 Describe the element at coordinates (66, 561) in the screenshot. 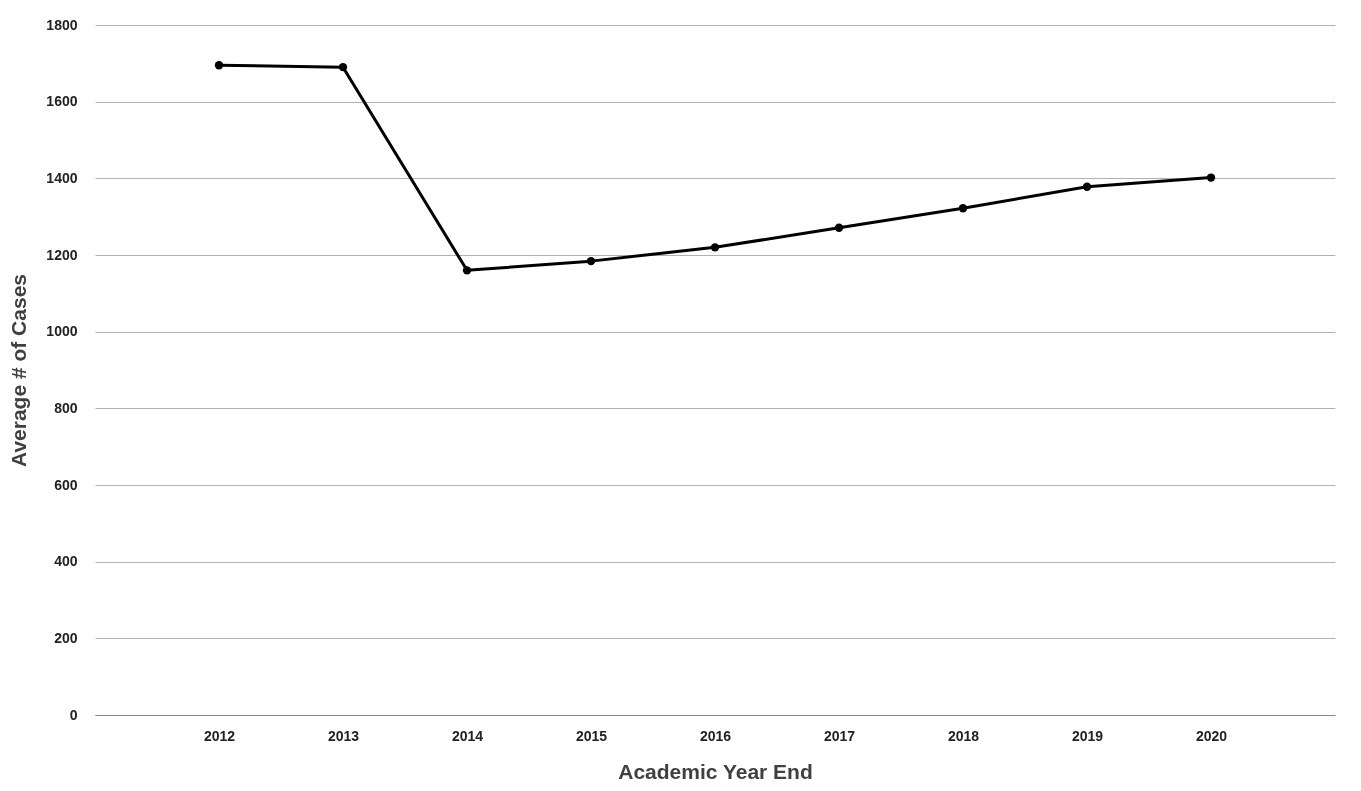

I see `y-tick-label: 400` at that location.